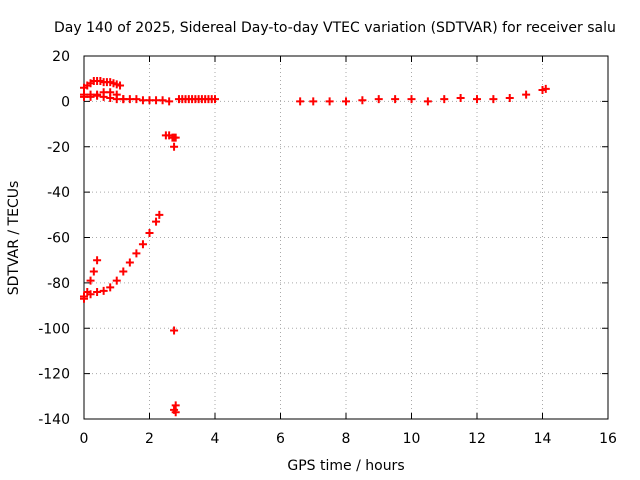  I want to click on y-axis-label: SDTVAR / TECUs, so click(14, 238).